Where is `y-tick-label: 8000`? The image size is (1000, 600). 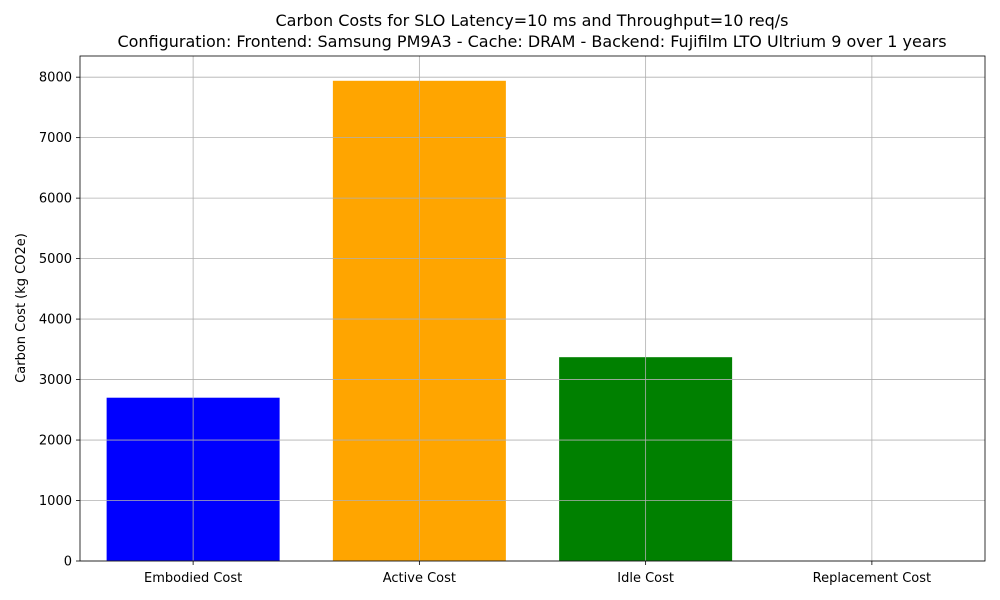
y-tick-label: 8000 is located at coordinates (55, 78).